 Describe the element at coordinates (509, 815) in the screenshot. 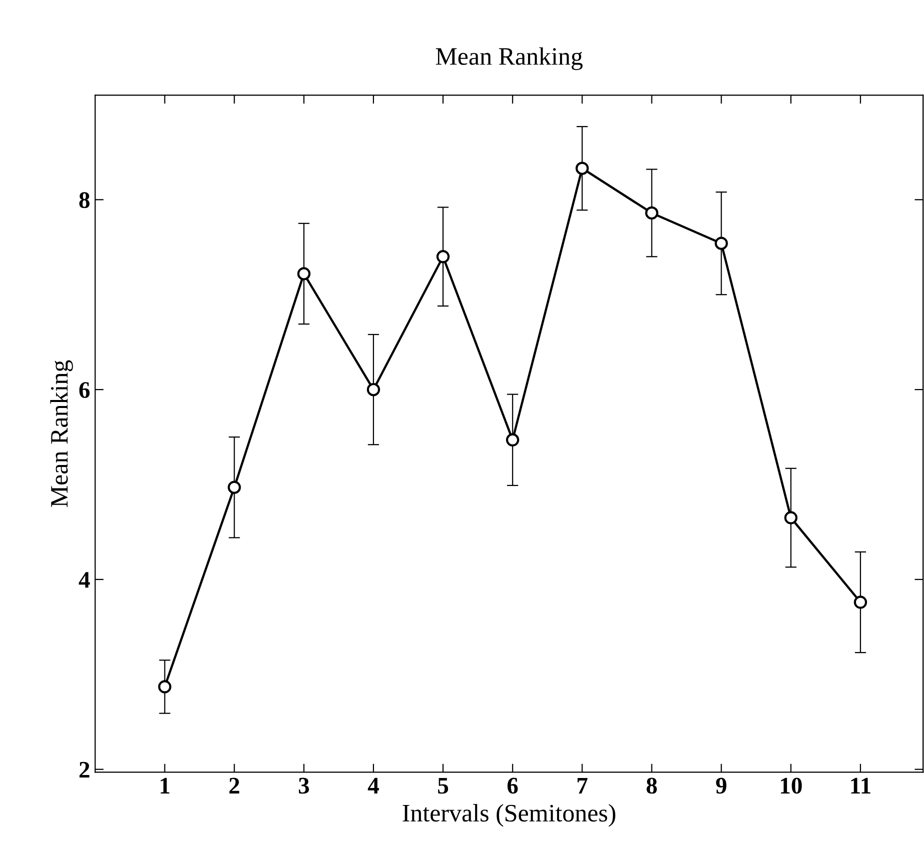

I see `x-axis-title: Intervals (Semitones)` at that location.